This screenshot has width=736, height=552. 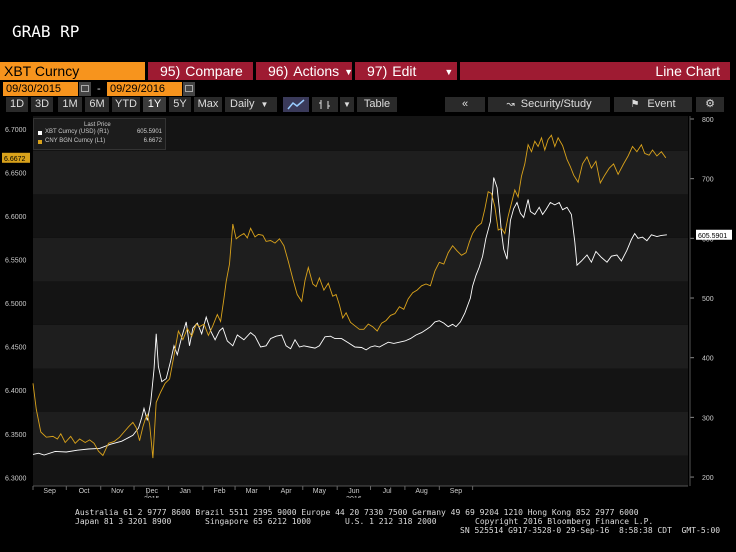 What do you see at coordinates (258, 521) in the screenshot?
I see `footer-singapore: Singapore 65 6212 1000` at bounding box center [258, 521].